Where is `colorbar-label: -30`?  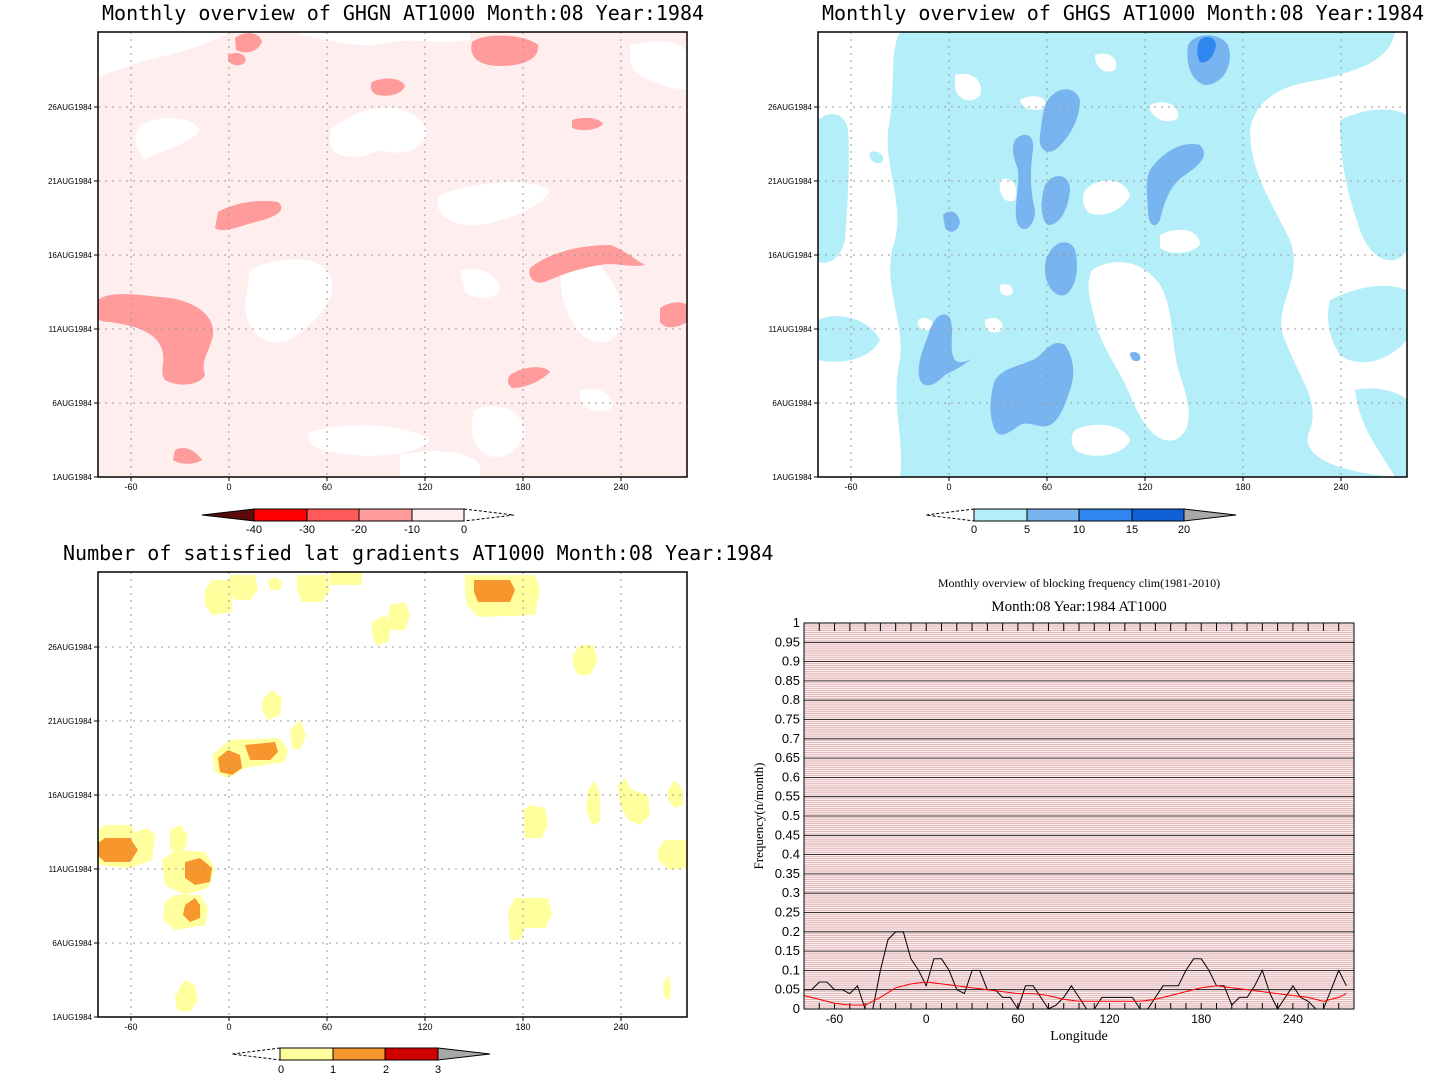
colorbar-label: -30 is located at coordinates (307, 530).